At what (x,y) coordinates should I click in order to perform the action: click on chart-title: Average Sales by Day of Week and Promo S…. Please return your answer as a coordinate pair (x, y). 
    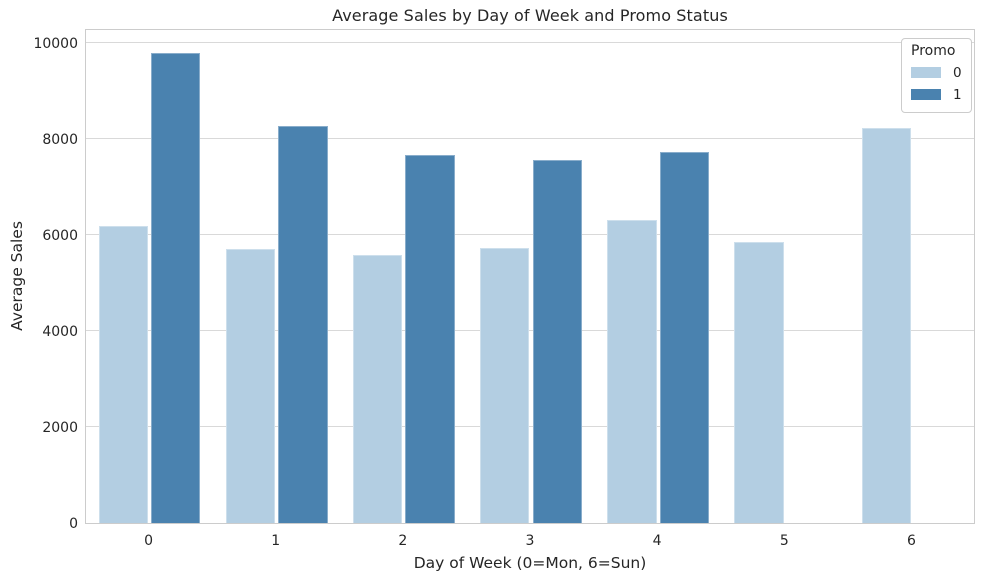
    Looking at the image, I should click on (530, 15).